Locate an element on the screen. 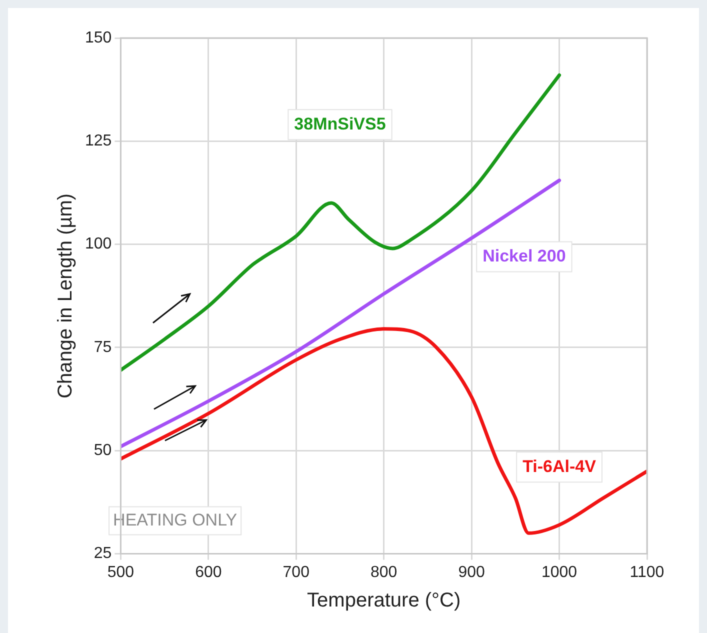 The height and width of the screenshot is (633, 707). y-axis-title: Change in Length (µm) is located at coordinates (65, 295).